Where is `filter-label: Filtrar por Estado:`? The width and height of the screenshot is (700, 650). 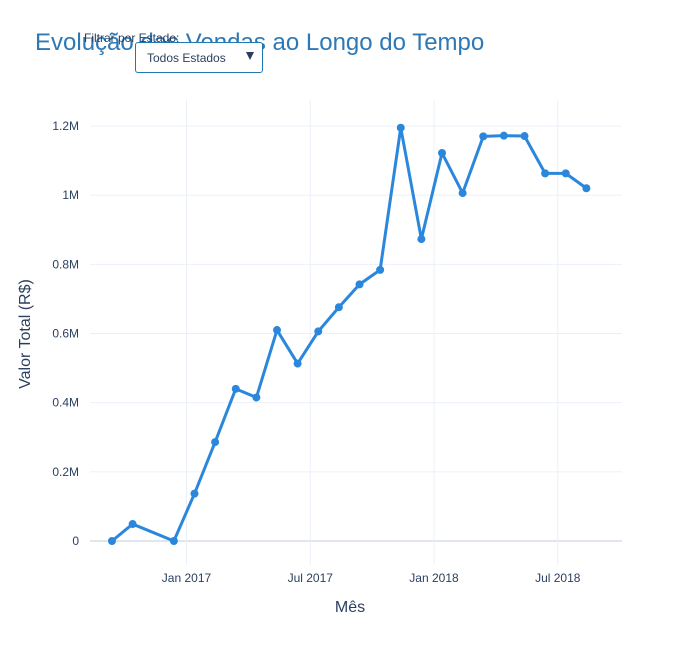
filter-label: Filtrar por Estado: is located at coordinates (132, 38).